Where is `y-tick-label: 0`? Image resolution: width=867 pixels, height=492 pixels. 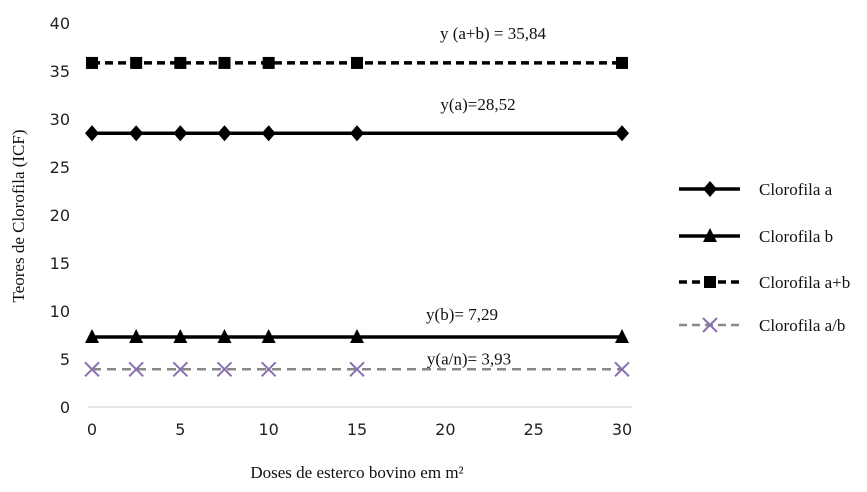
y-tick-label: 0 is located at coordinates (65, 407).